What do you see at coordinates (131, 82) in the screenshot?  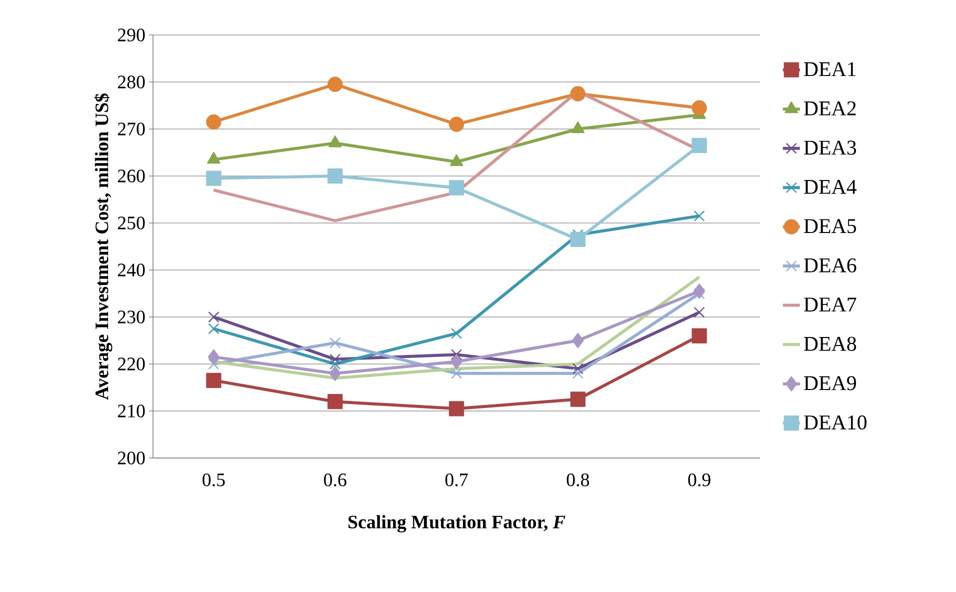 I see `y-tick-label: 280` at bounding box center [131, 82].